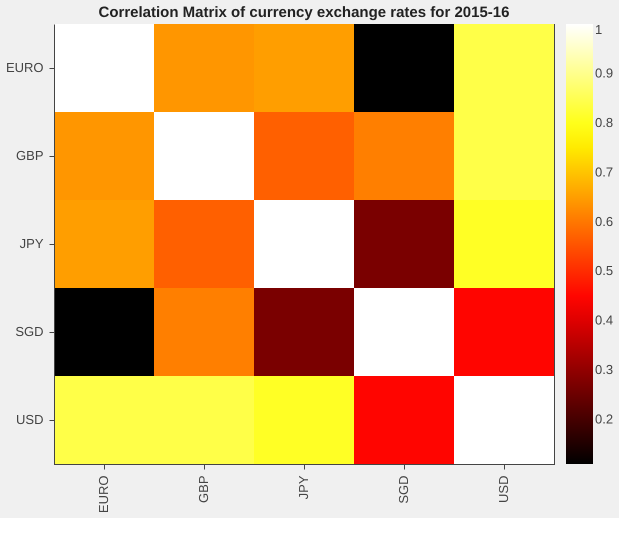  Describe the element at coordinates (103, 495) in the screenshot. I see `x-tick-label: EURO` at that location.